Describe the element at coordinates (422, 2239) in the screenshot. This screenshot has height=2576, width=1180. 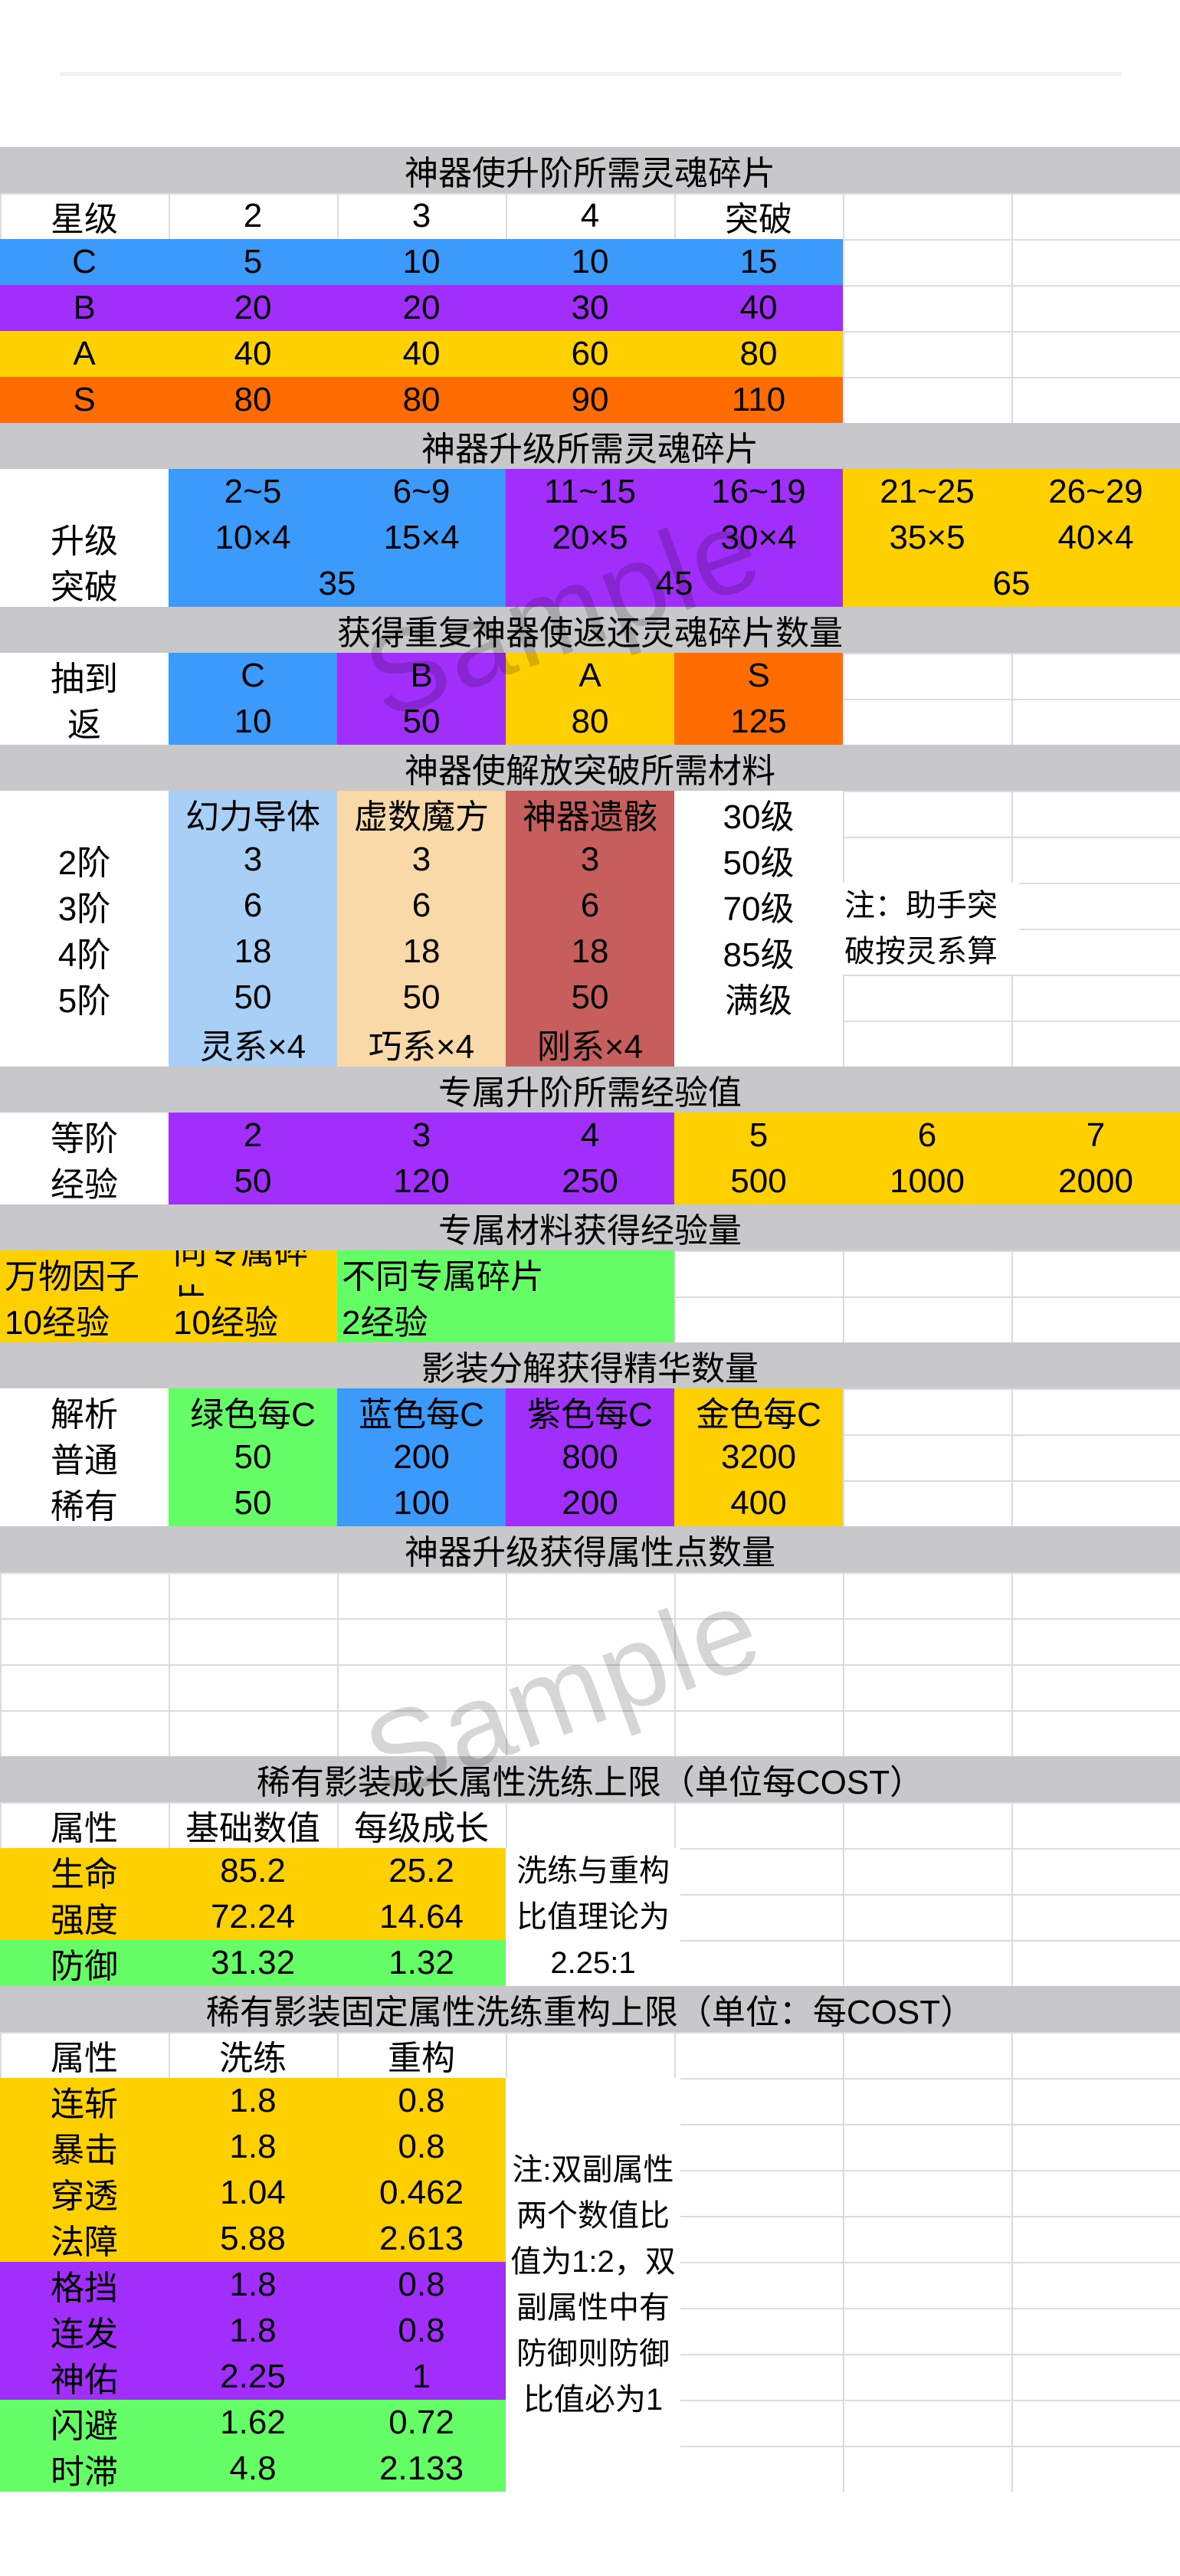
I see `value-cell: 2.613` at that location.